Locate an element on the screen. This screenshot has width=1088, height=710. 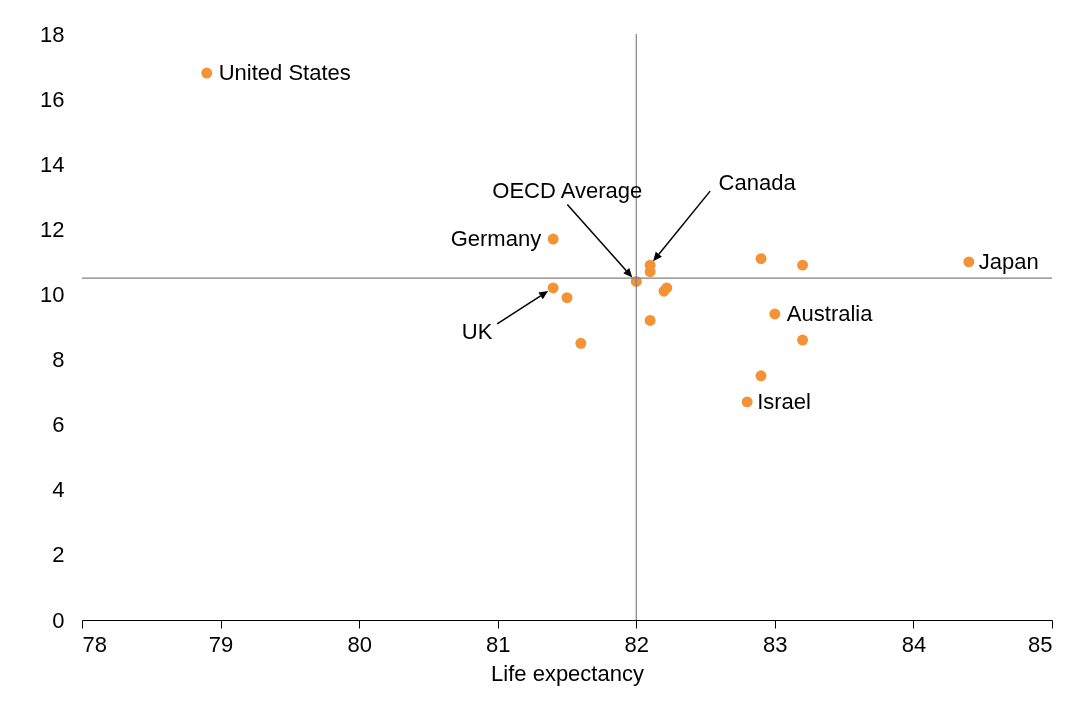
y-tick-label: 0 is located at coordinates (58, 620).